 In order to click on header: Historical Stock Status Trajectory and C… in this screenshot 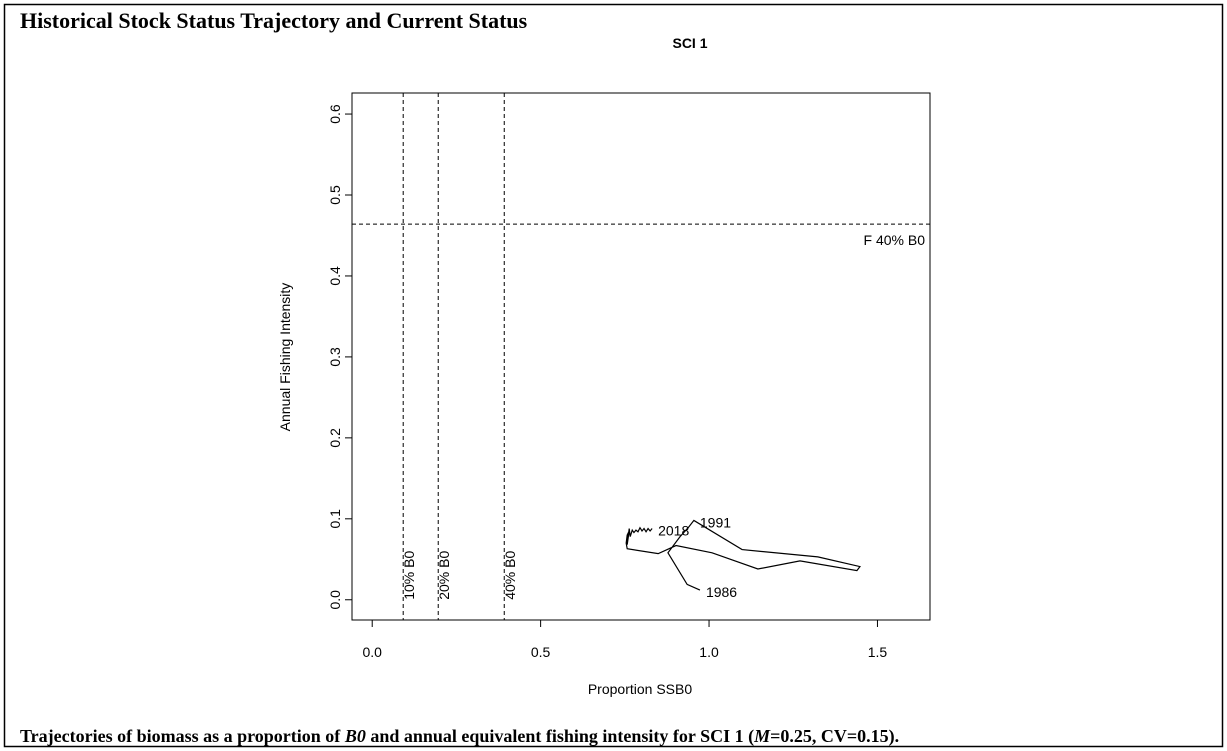, I will do `click(274, 20)`.